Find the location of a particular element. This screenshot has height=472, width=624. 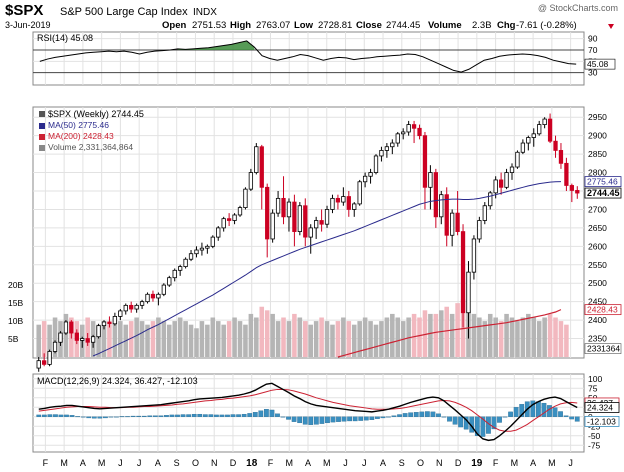

x-axis-label: O is located at coordinates (195, 463).